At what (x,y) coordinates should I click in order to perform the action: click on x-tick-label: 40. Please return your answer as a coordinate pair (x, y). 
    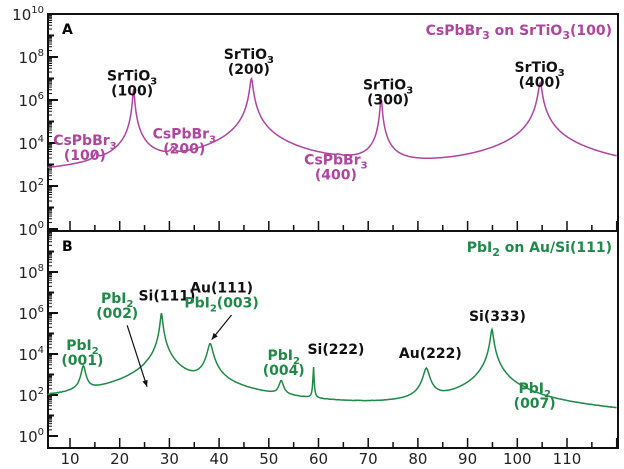
    Looking at the image, I should click on (219, 459).